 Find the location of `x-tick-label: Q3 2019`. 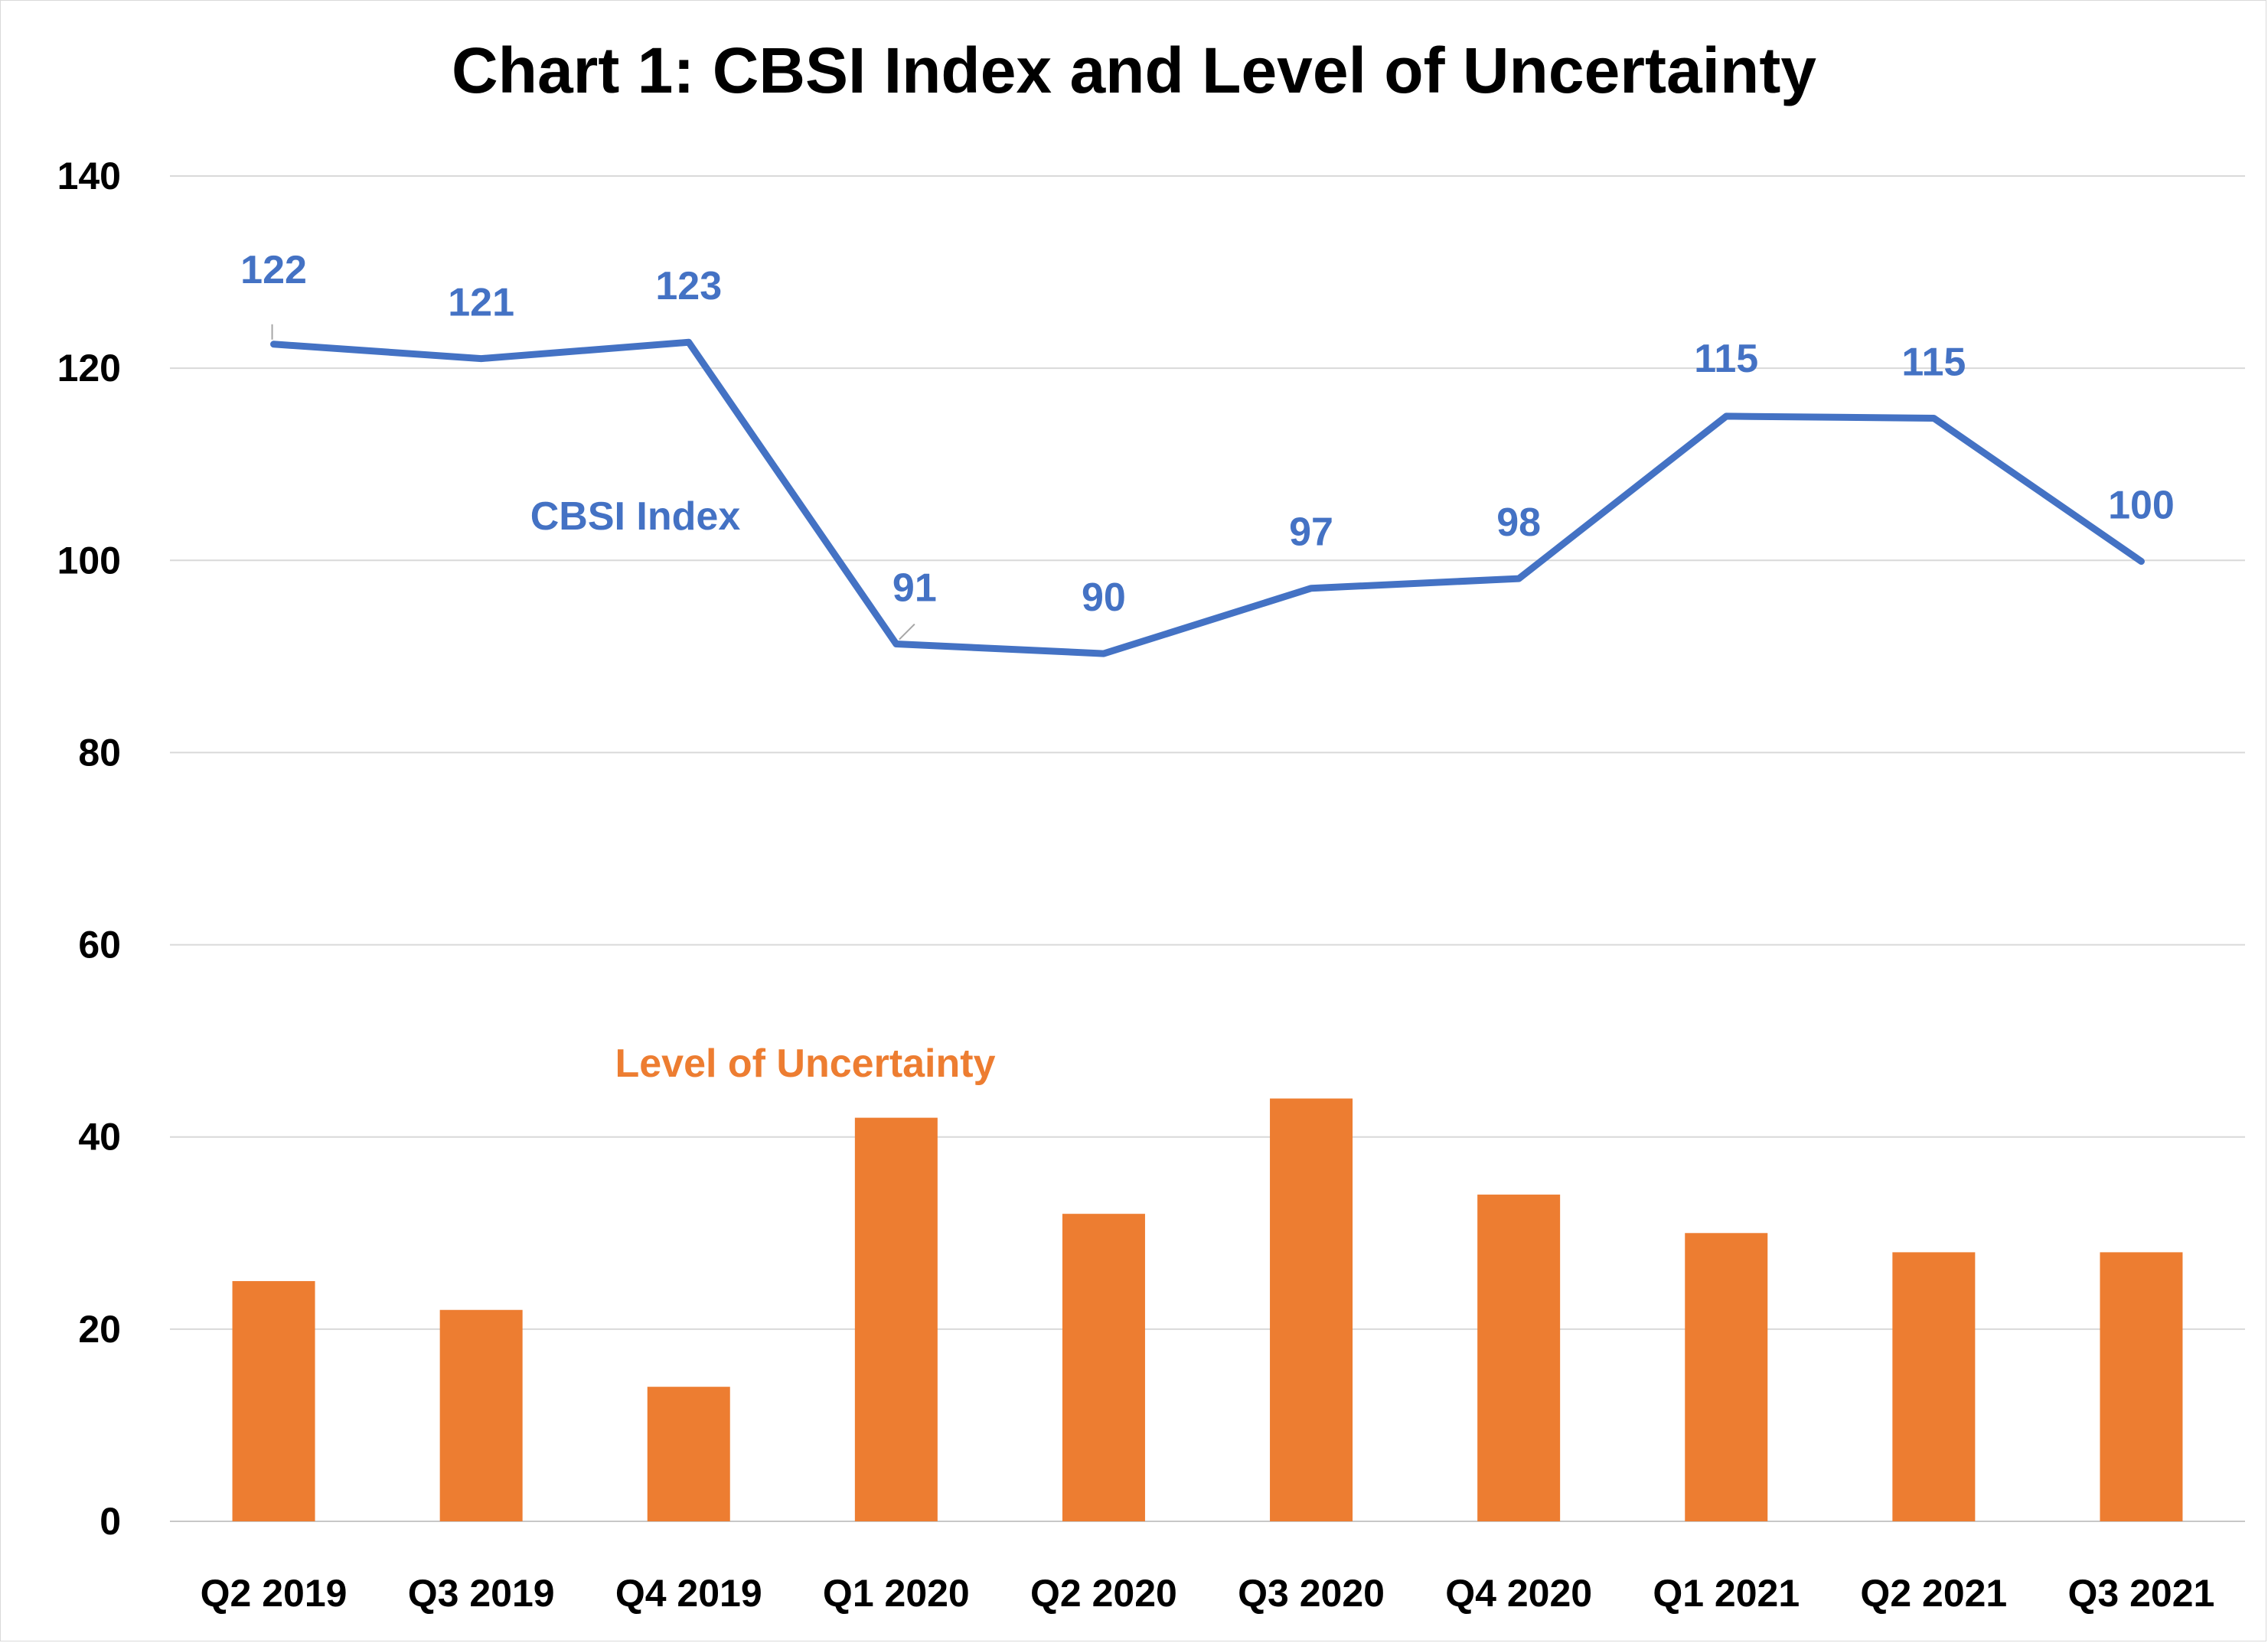

x-tick-label: Q3 2019 is located at coordinates (481, 1593).